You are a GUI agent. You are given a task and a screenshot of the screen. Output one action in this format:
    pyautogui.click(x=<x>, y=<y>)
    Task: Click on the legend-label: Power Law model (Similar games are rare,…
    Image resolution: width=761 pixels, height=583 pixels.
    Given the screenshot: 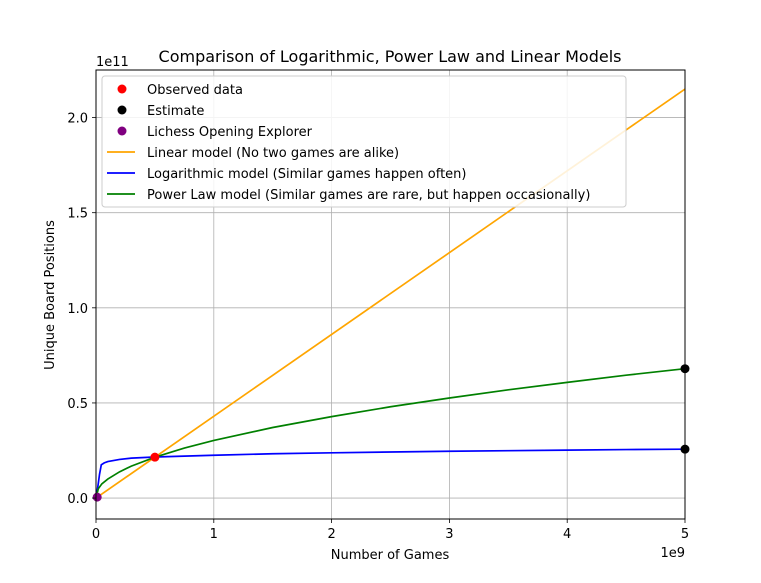 What is the action you would take?
    pyautogui.click(x=368, y=195)
    